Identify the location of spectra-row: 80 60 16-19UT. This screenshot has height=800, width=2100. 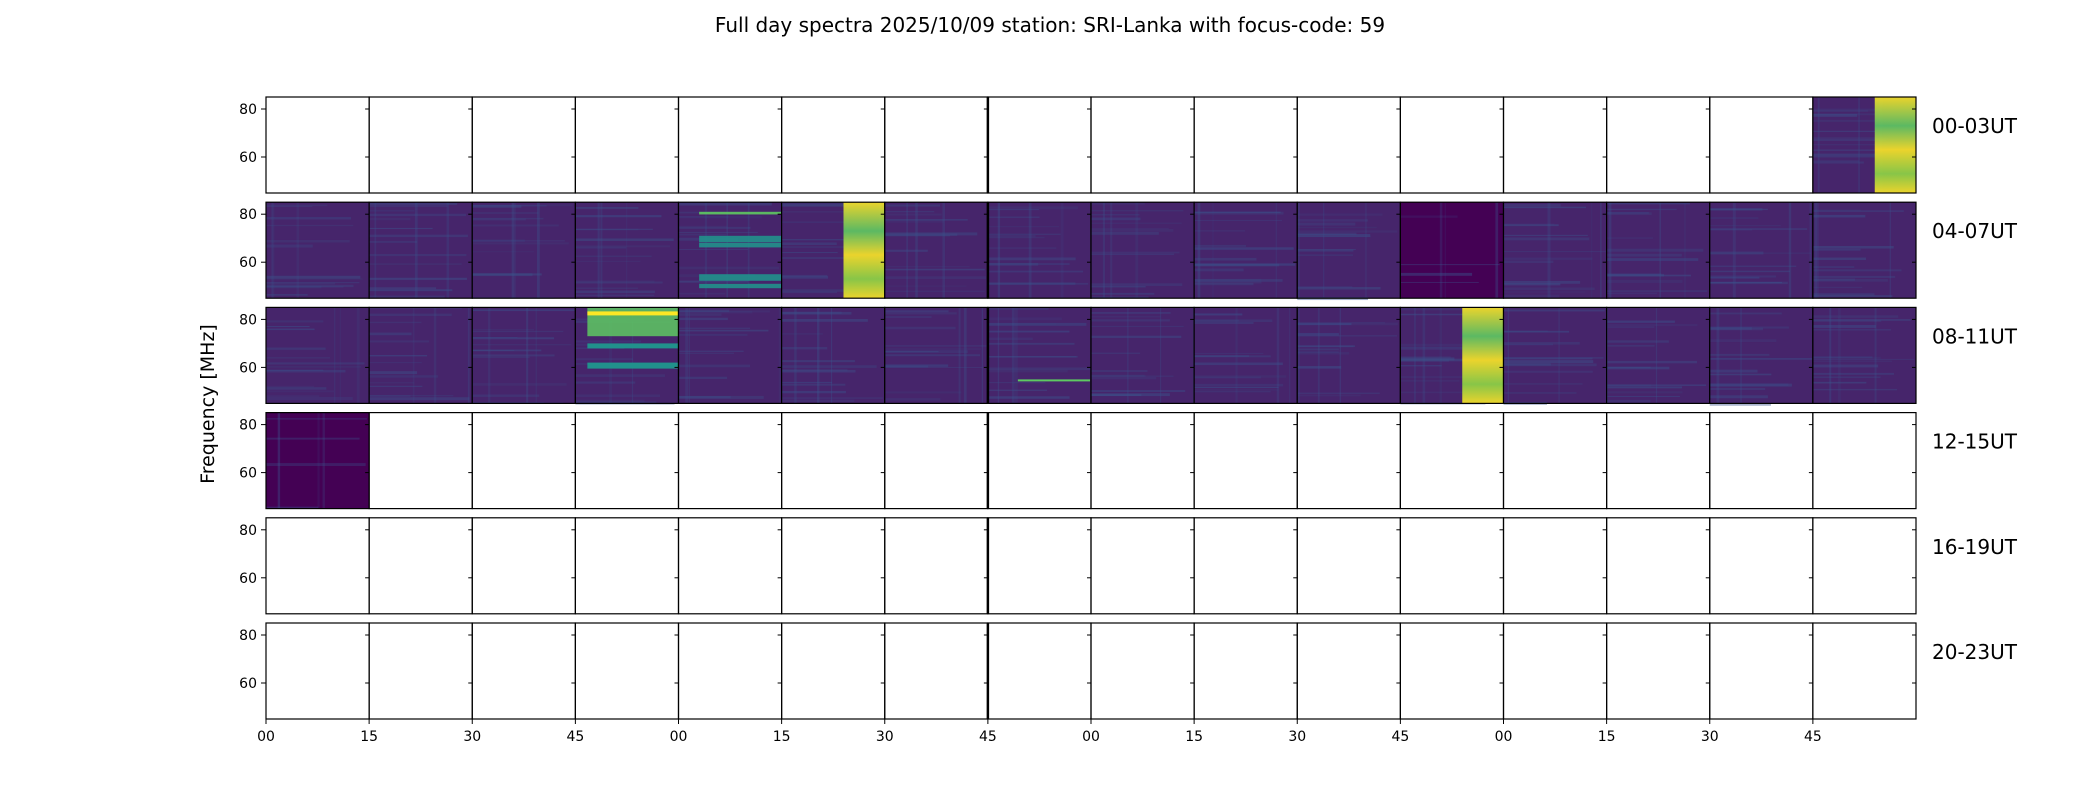
(1128, 566).